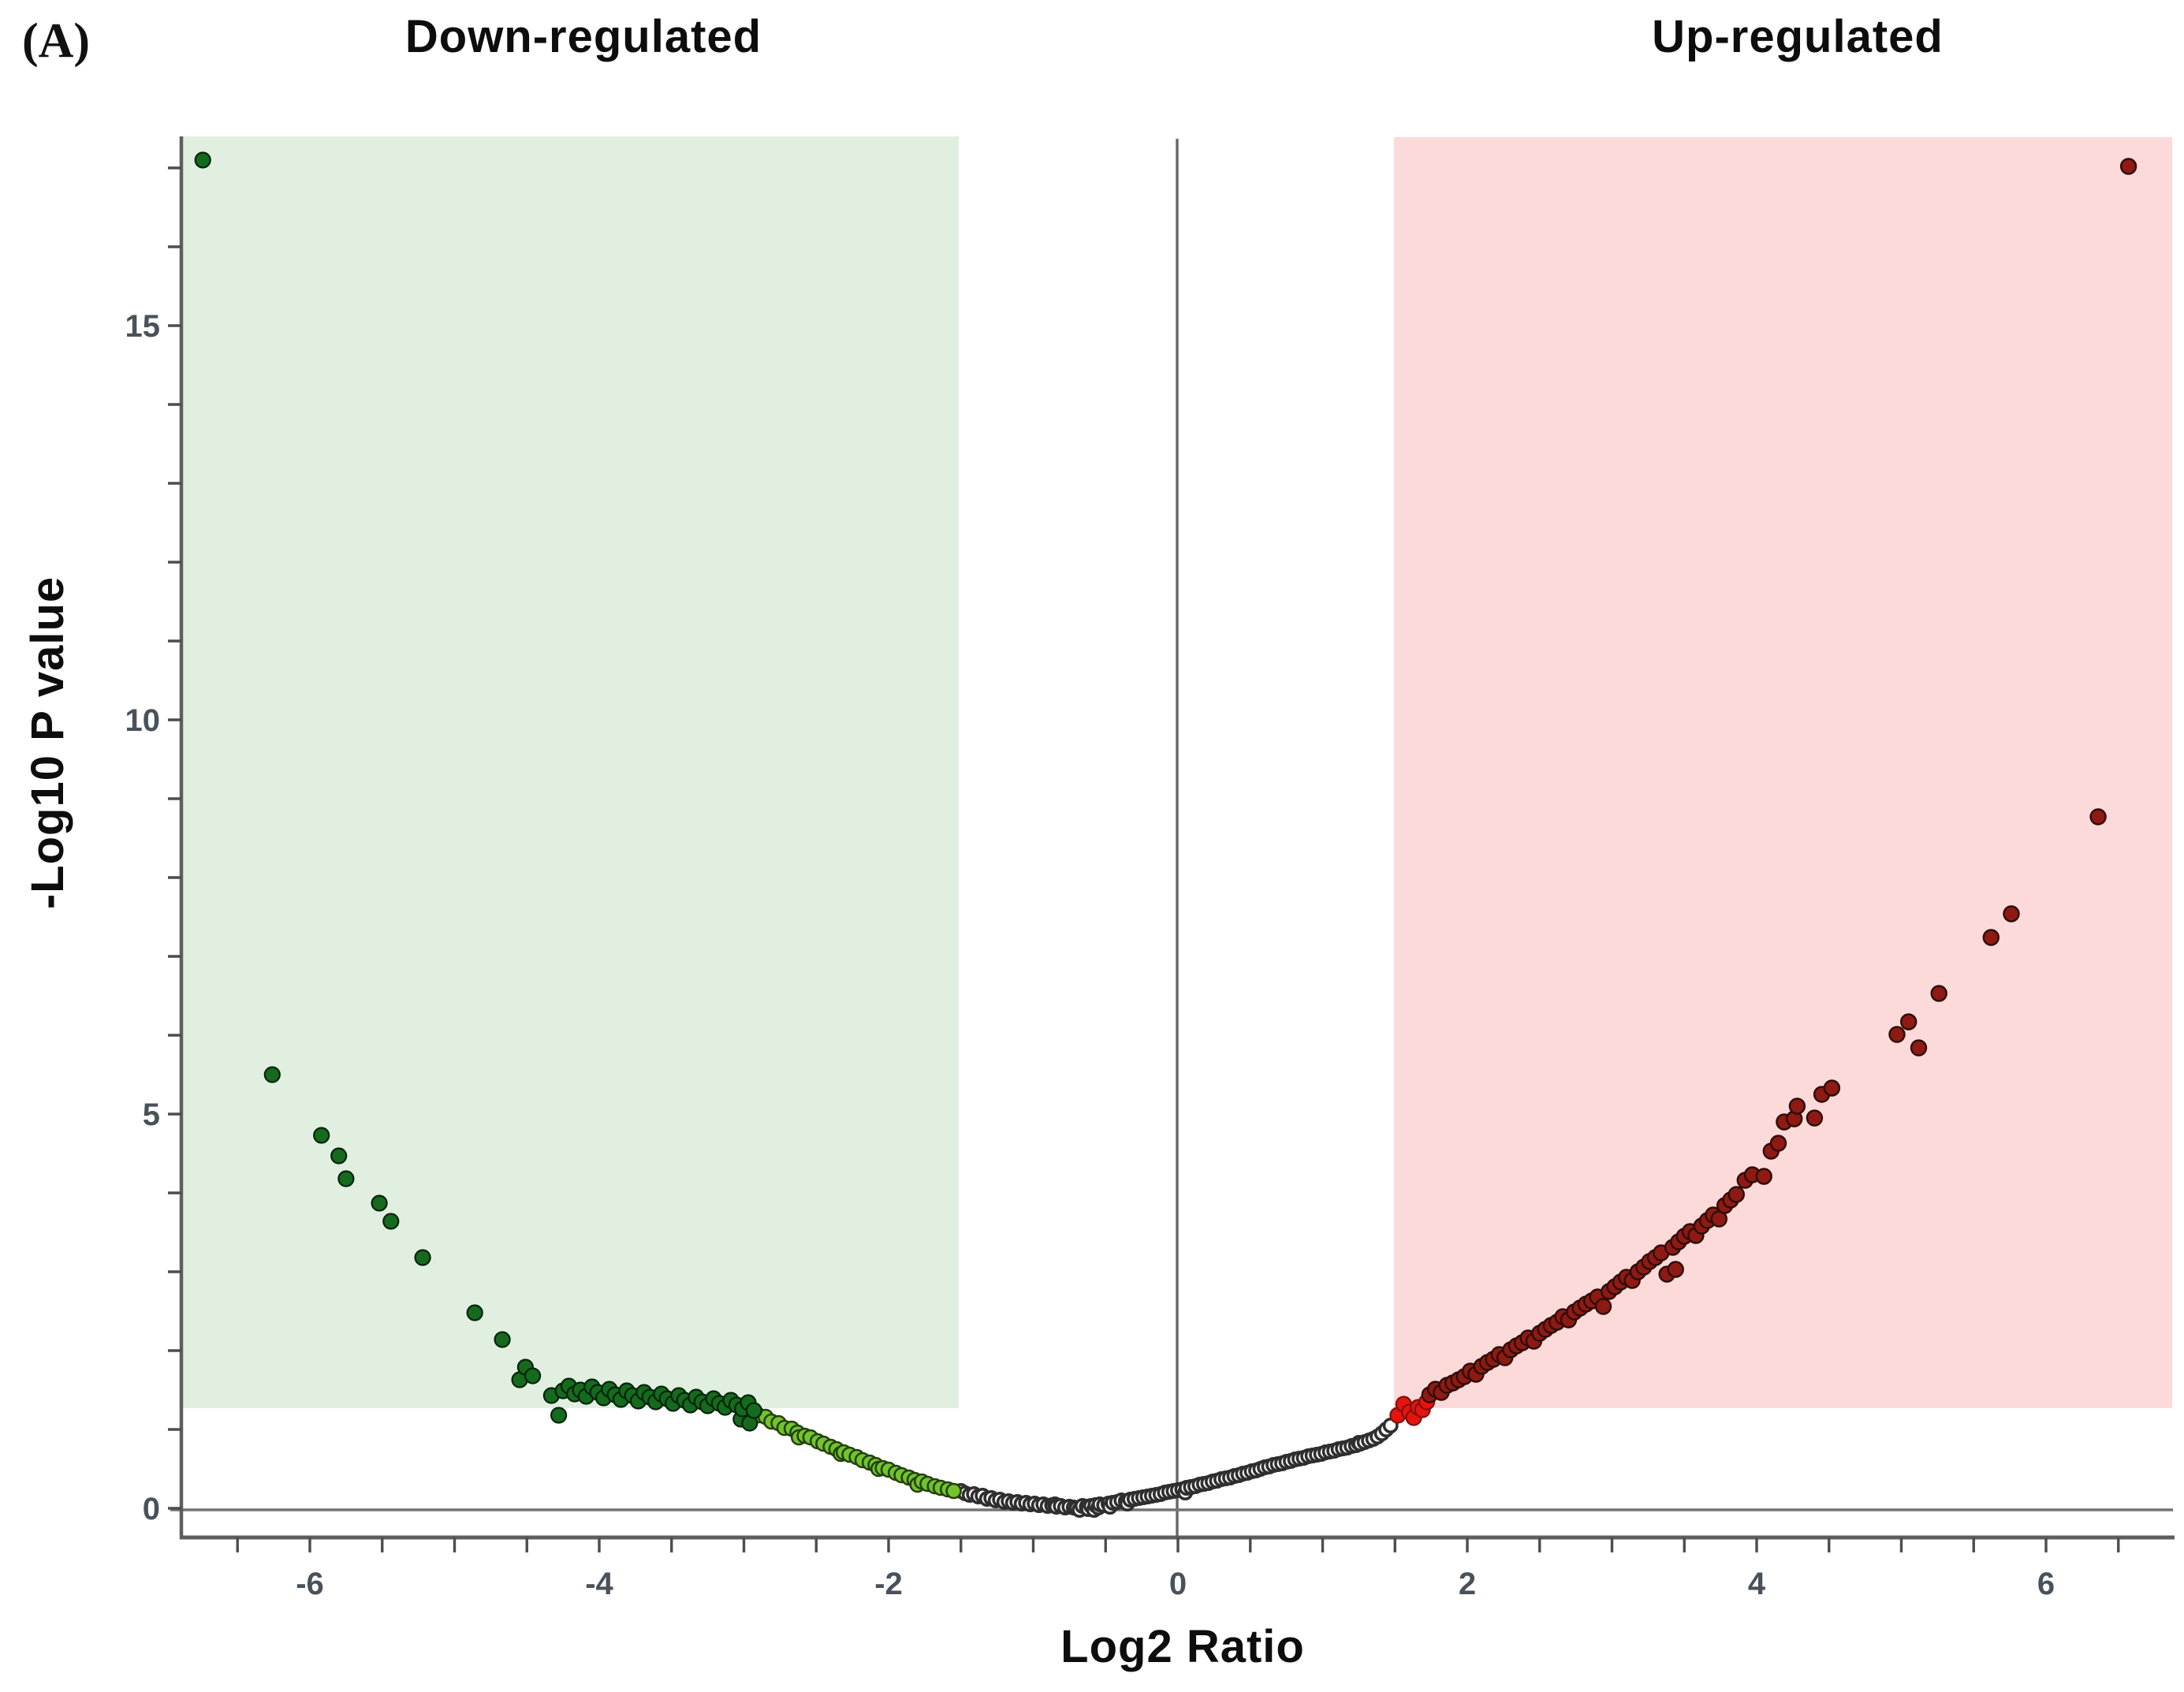 The image size is (2184, 1692). What do you see at coordinates (1757, 1584) in the screenshot?
I see `x-tick-label: 4` at bounding box center [1757, 1584].